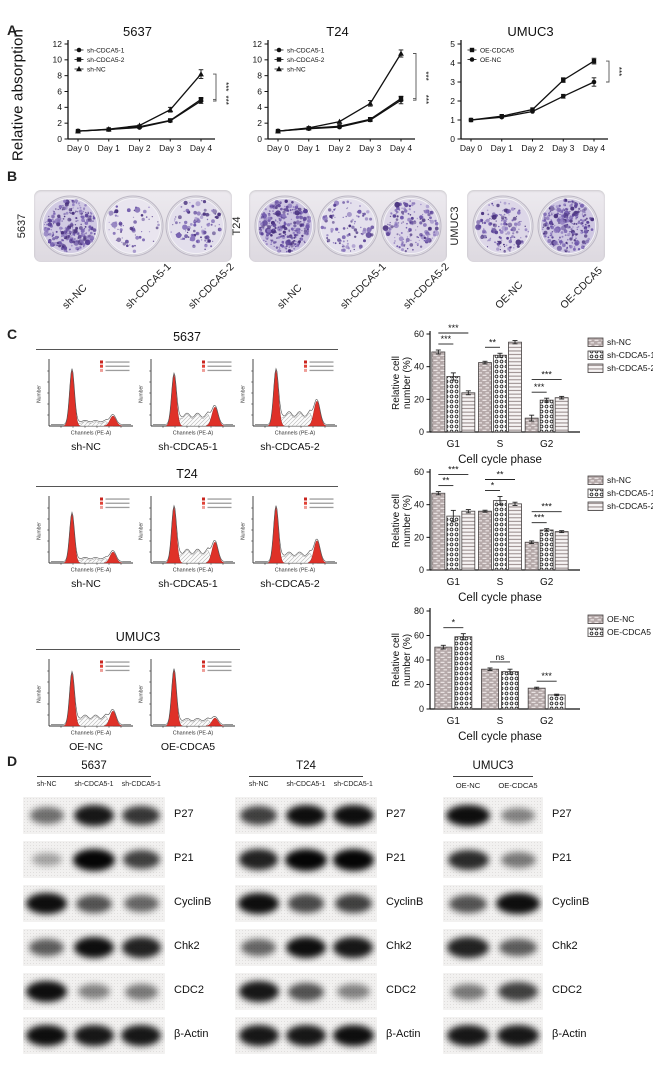 Image resolution: width=653 pixels, height=1067 pixels. What do you see at coordinates (211, 286) in the screenshot?
I see `colony-well-label: sh-CDCA5-2` at bounding box center [211, 286].